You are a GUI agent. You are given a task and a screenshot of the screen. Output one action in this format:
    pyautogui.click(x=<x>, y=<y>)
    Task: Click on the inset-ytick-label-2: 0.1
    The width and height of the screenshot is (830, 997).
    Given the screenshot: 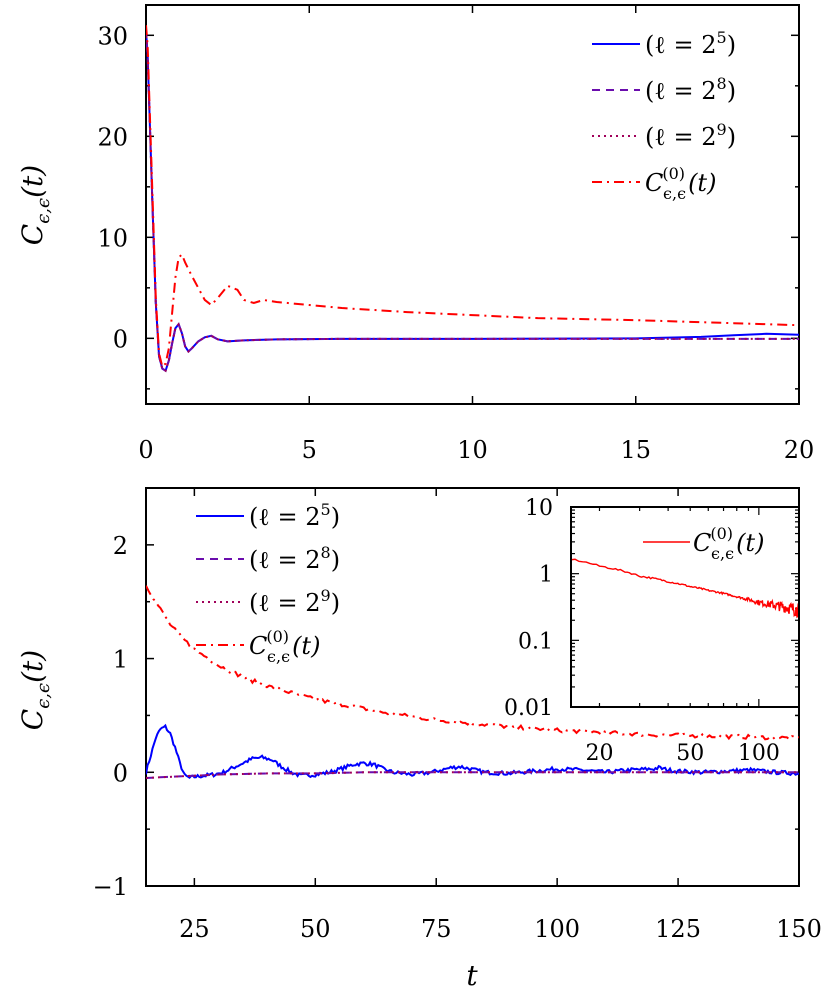 What is the action you would take?
    pyautogui.click(x=535, y=641)
    